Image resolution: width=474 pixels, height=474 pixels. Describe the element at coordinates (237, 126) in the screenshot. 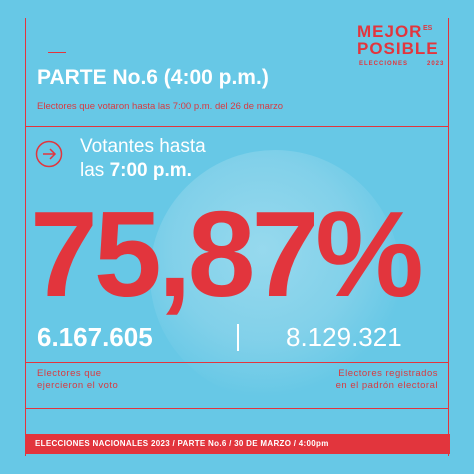

I see `header-divider` at that location.